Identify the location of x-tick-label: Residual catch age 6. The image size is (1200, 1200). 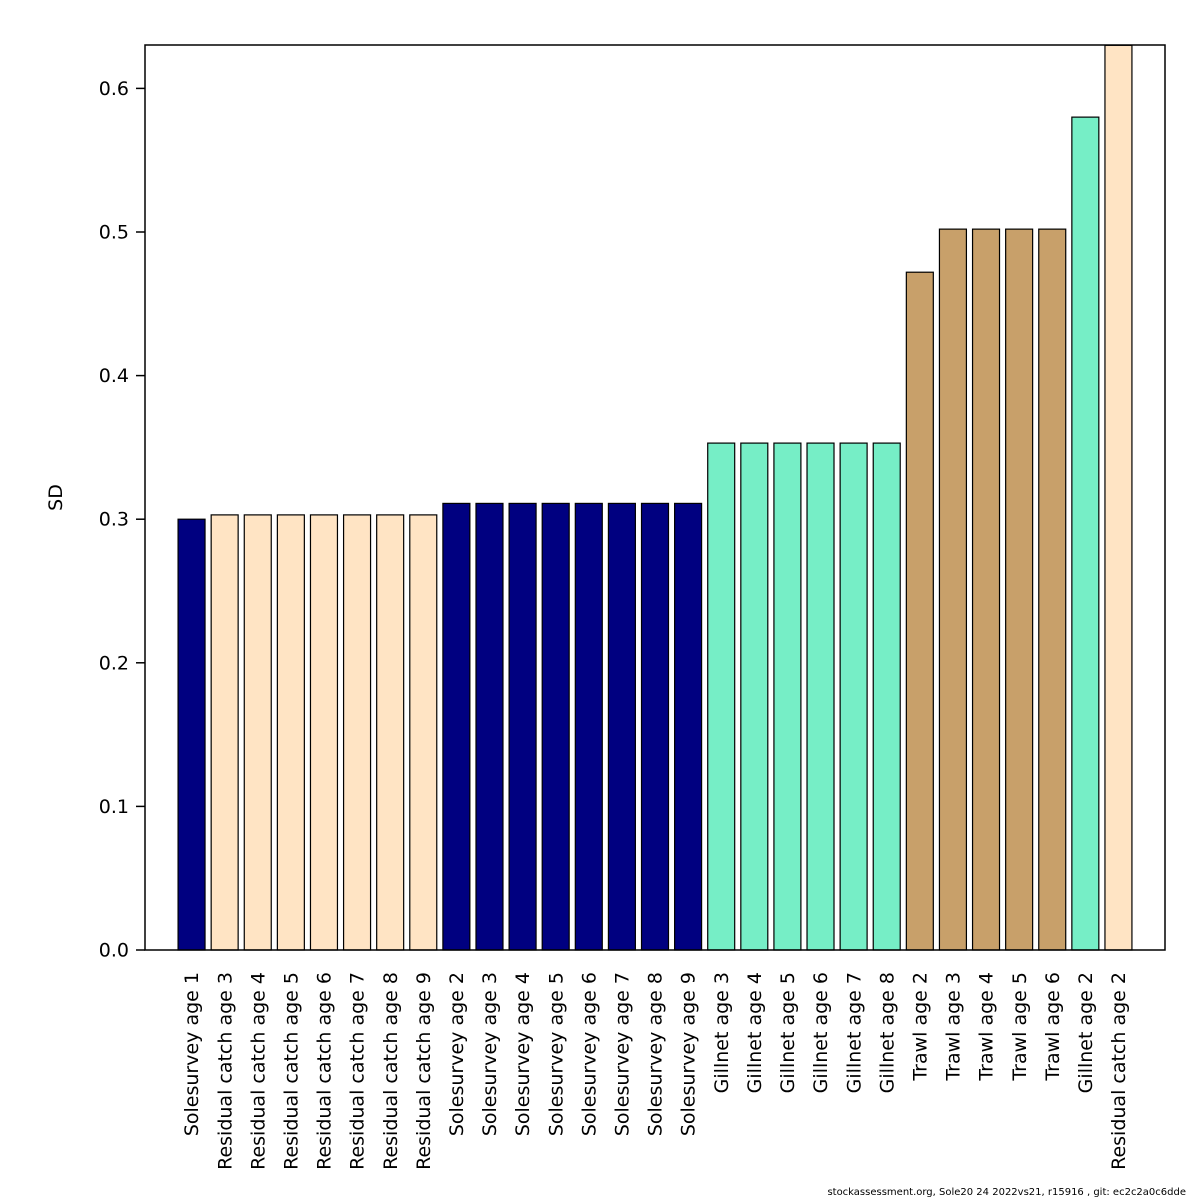
(325, 1071).